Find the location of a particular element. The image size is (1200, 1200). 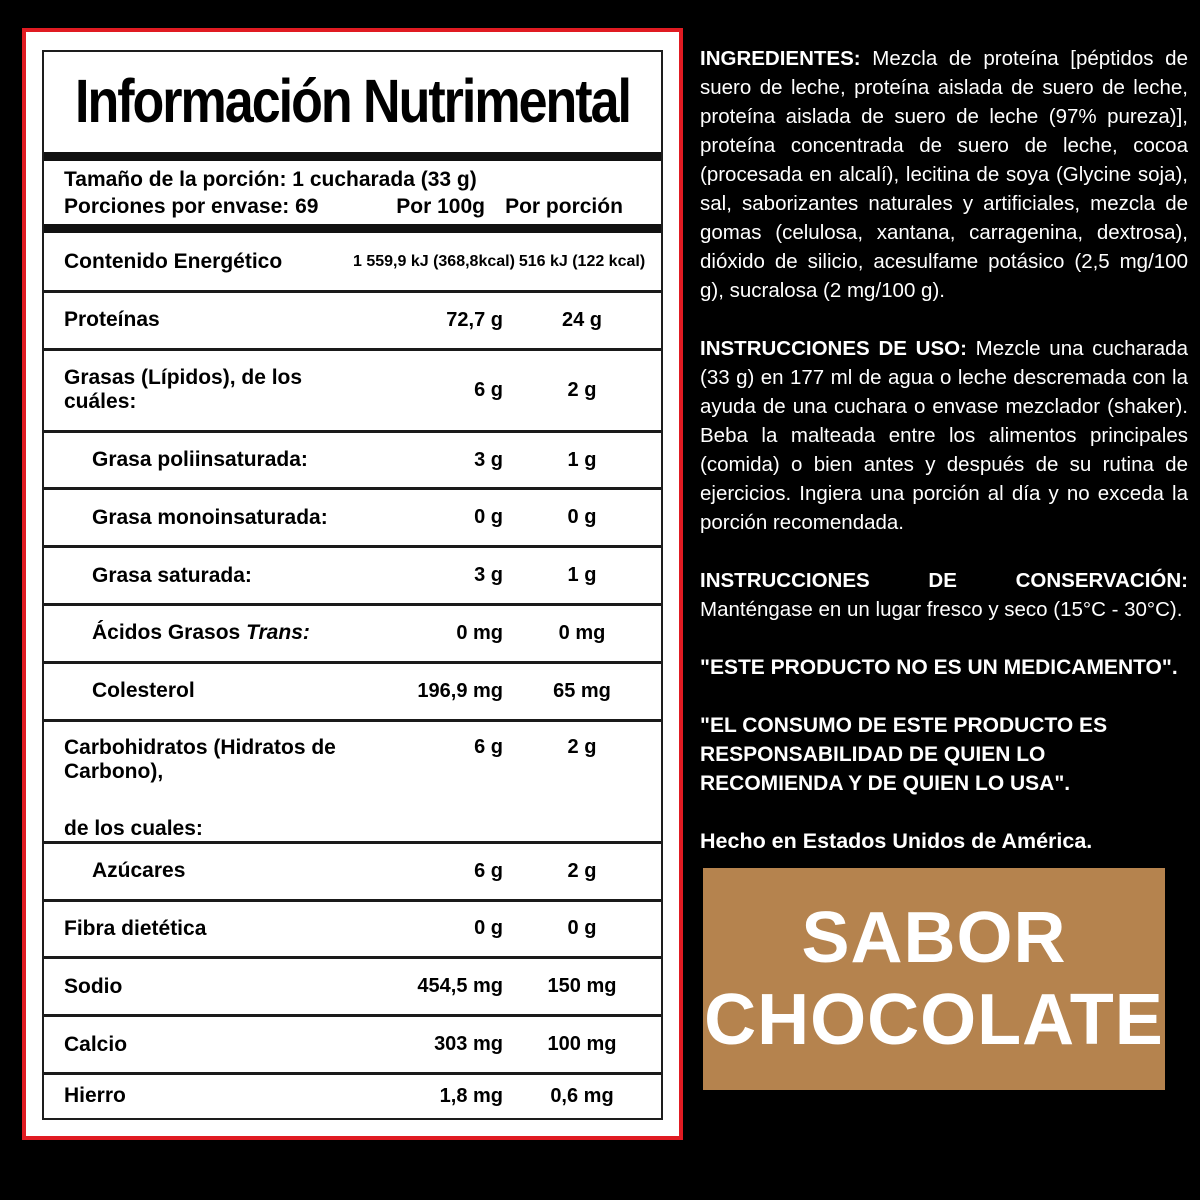

flavor-box: SABOR CHOCOLATE is located at coordinates (934, 979).